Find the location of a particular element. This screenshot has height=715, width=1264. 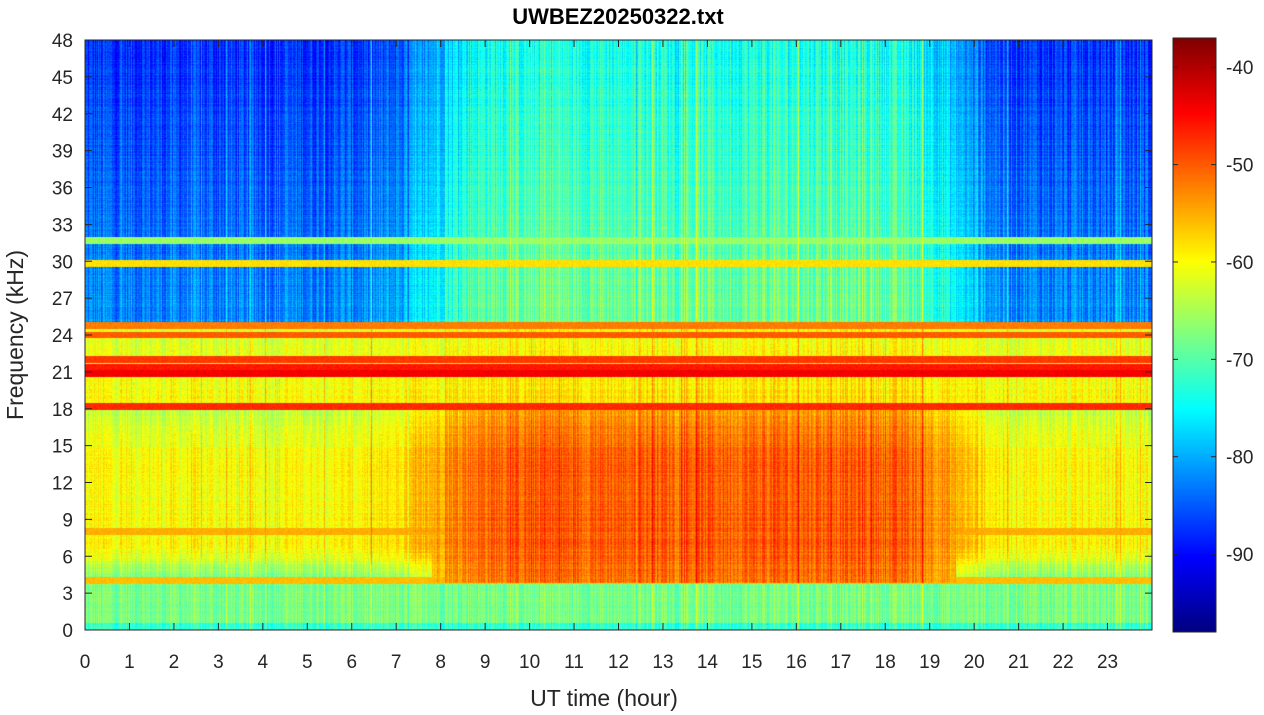

colorbar-ticks: -90 -80 -70 -60 -50 -40 is located at coordinates (1213, 312).